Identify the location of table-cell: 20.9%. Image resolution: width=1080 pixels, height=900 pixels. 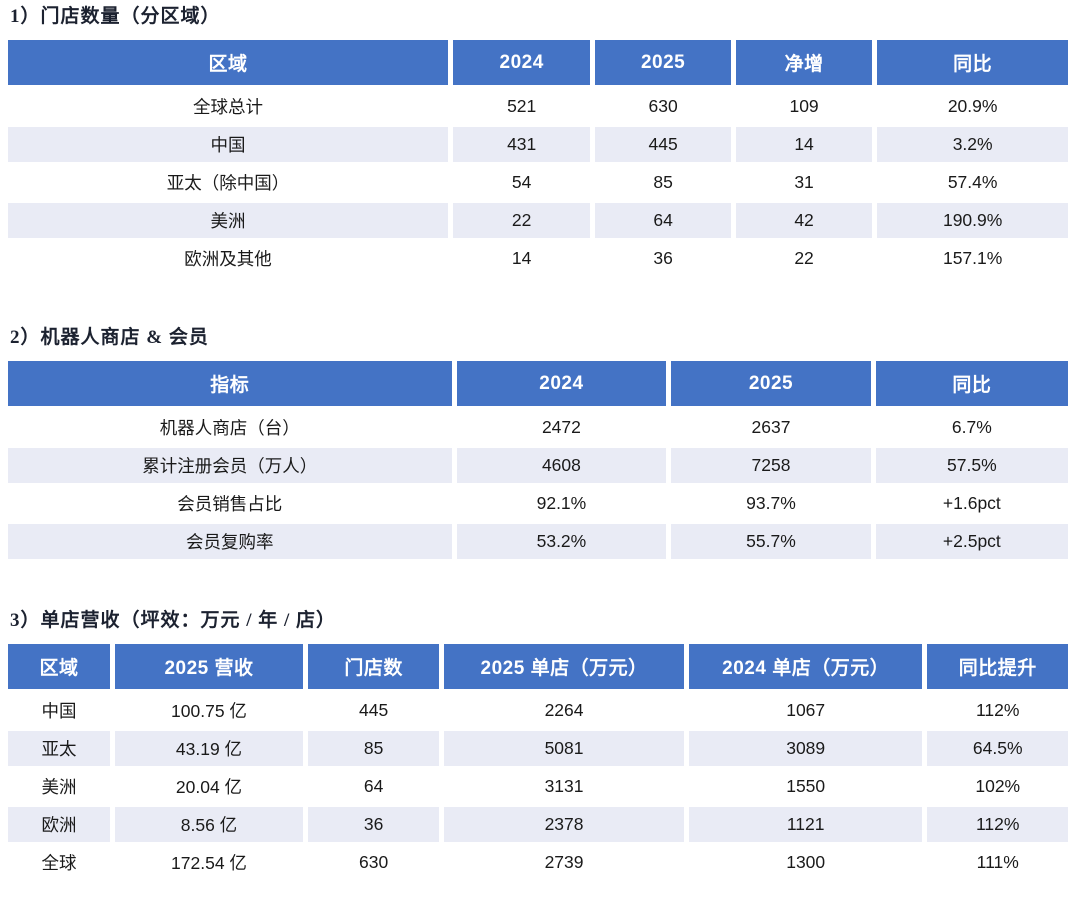
(971, 107).